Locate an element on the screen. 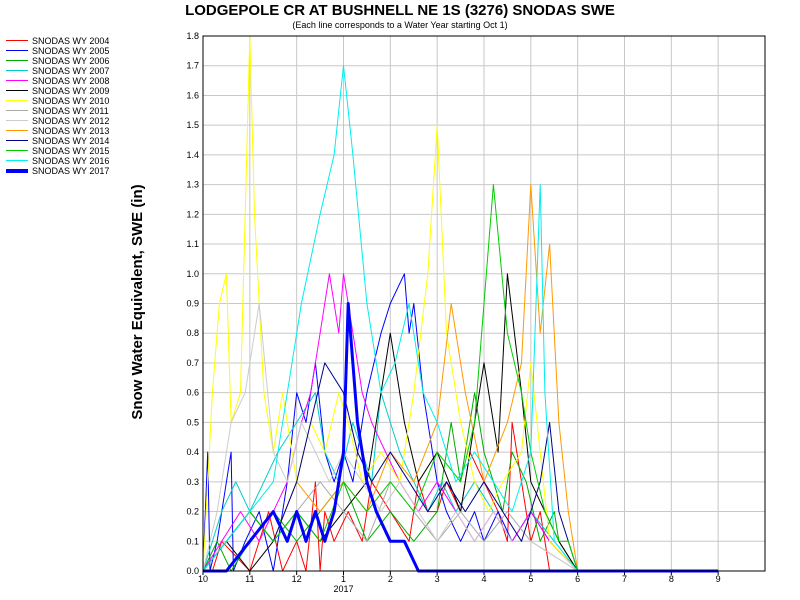 The width and height of the screenshot is (800, 600). x-tick-label: 2 is located at coordinates (390, 579).